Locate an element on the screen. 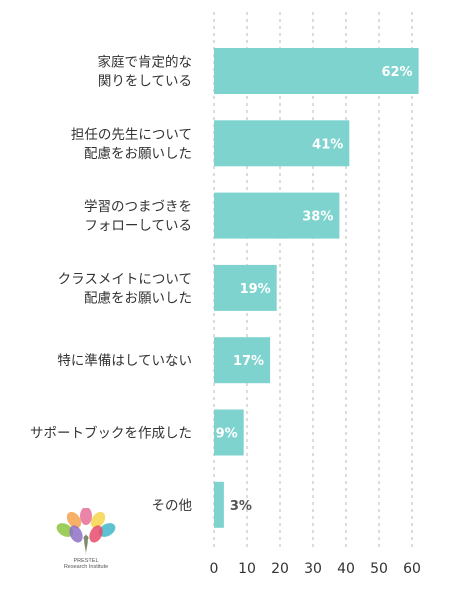 The image size is (476, 610). category-label-line: その他 is located at coordinates (172, 506).